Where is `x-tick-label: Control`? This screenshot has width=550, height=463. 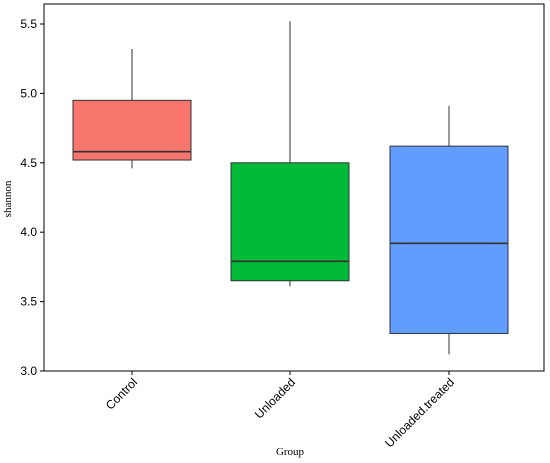
x-tick-label: Control is located at coordinates (121, 393).